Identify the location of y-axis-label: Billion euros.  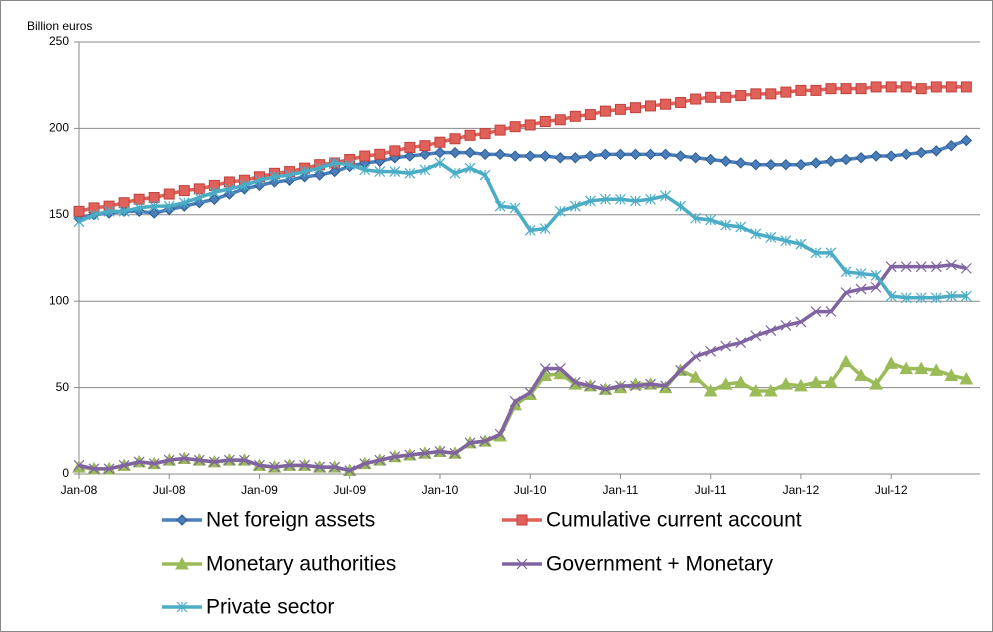
(59, 26).